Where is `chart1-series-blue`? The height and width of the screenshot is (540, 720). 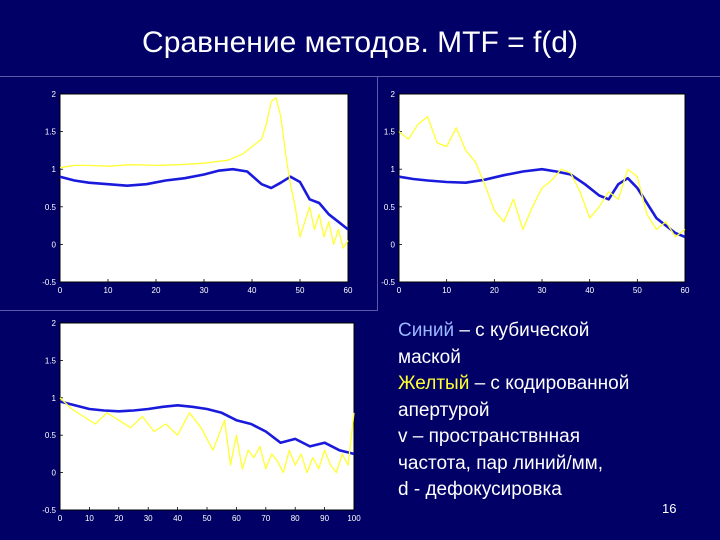
chart1-series-blue is located at coordinates (204, 199).